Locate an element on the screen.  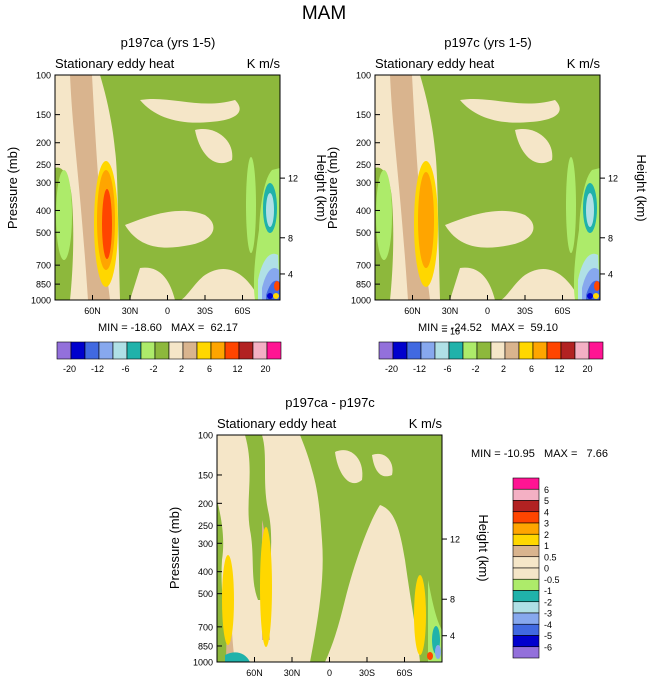
colorbar-label: 5 is located at coordinates (546, 501).